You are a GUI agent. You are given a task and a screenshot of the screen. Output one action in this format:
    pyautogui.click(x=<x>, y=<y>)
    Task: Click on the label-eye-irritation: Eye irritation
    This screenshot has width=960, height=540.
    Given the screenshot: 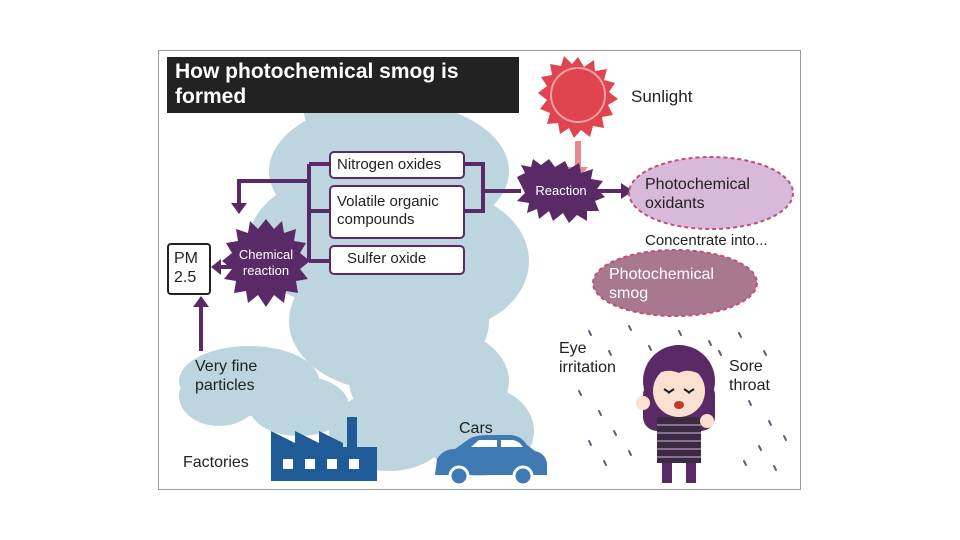 What is the action you would take?
    pyautogui.click(x=587, y=358)
    